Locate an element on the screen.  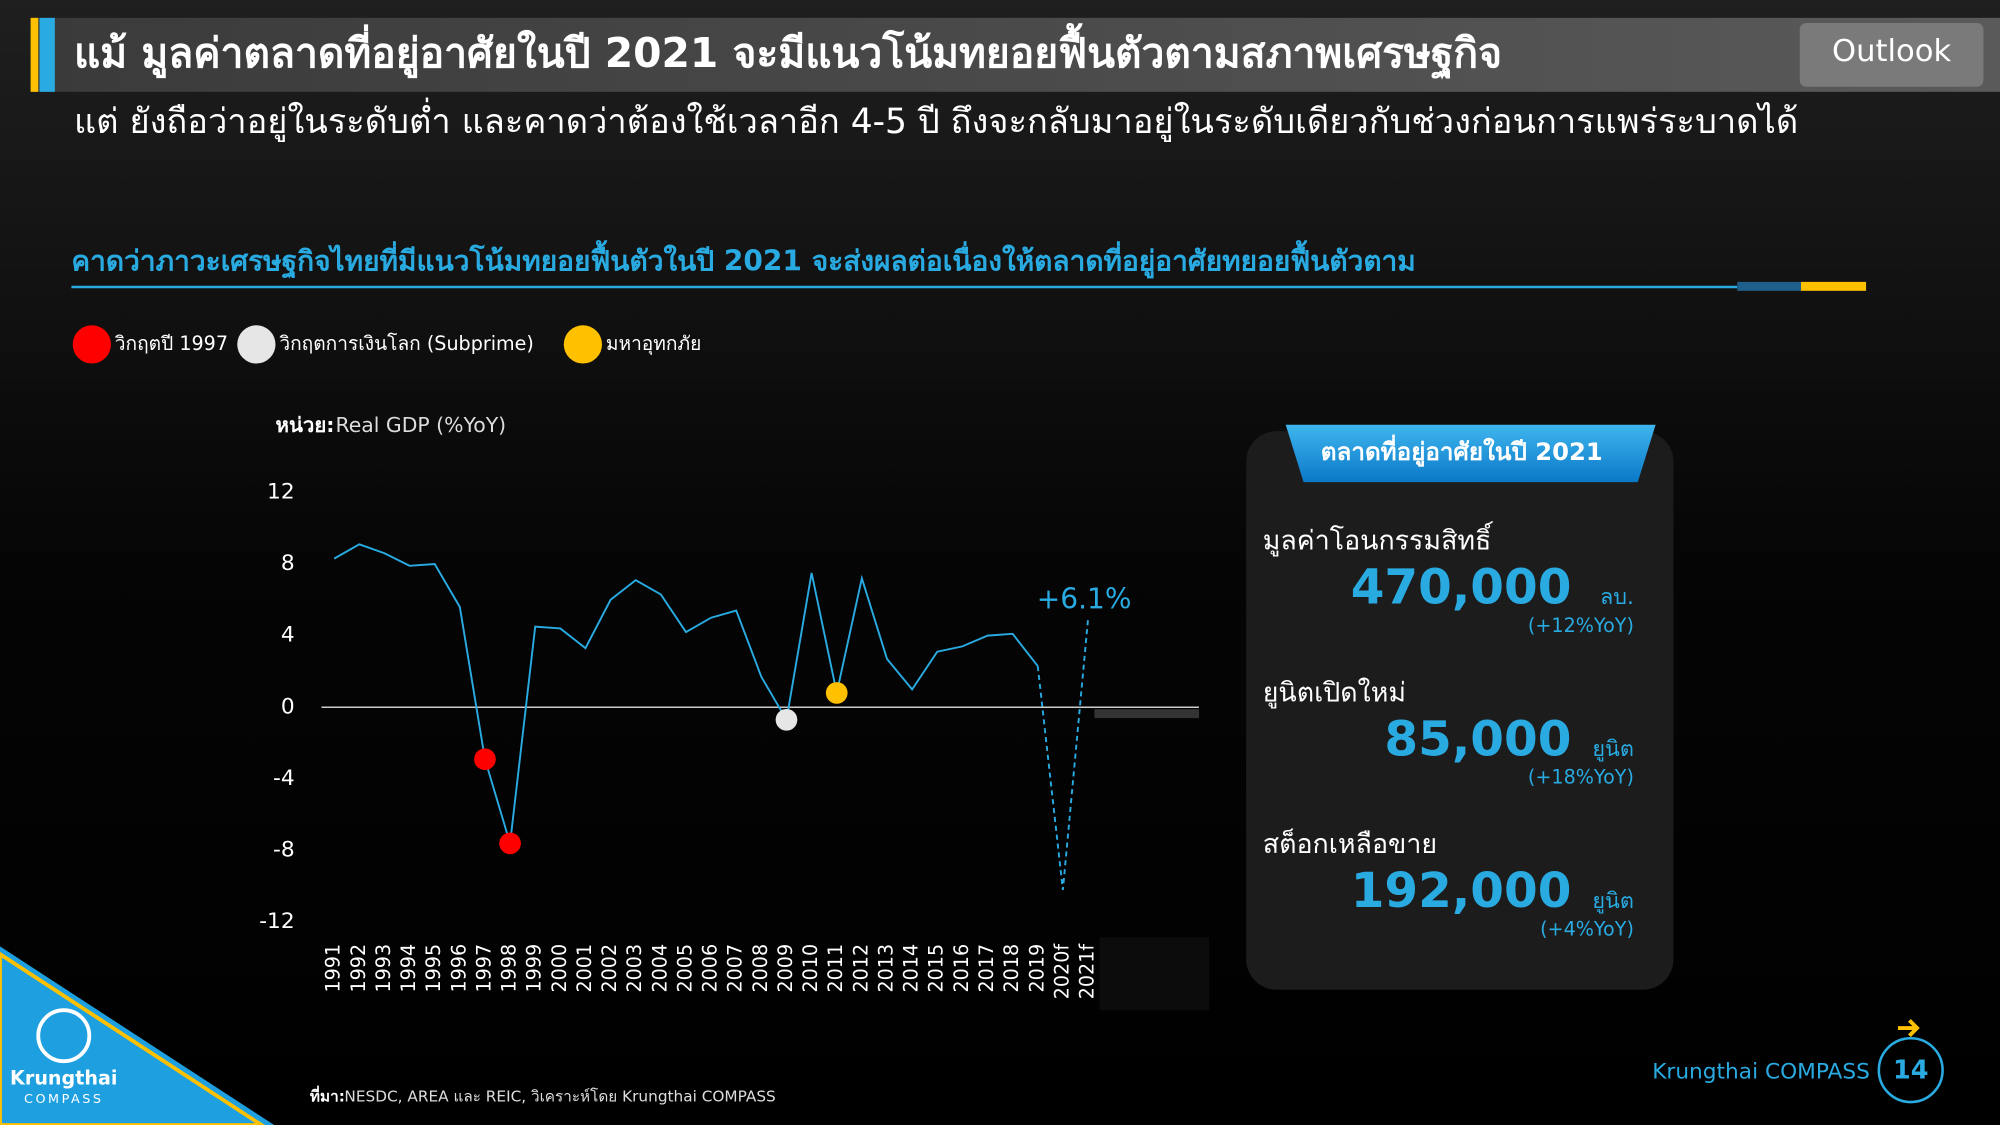
x-tick-label: 2007 is located at coordinates (735, 968).